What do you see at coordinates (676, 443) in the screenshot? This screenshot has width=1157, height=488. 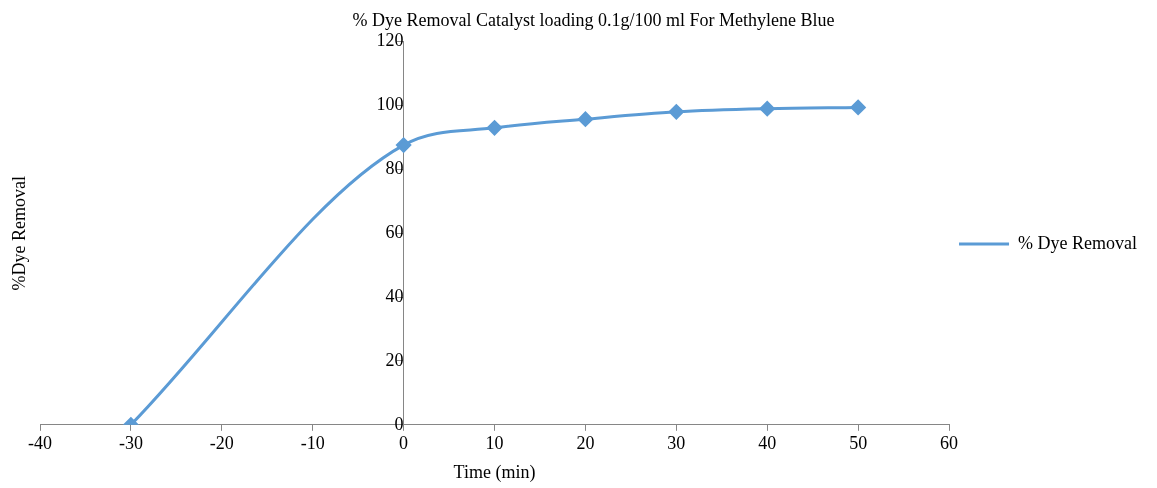 I see `x-tick-label: 30` at bounding box center [676, 443].